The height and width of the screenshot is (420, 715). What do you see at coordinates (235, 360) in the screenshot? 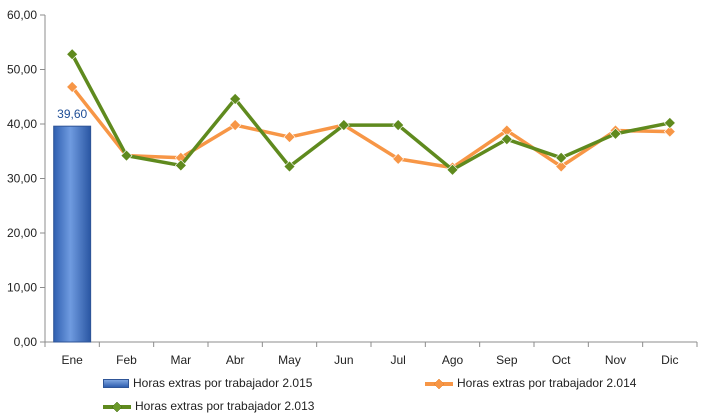
I see `x-tick-label: Abr` at bounding box center [235, 360].